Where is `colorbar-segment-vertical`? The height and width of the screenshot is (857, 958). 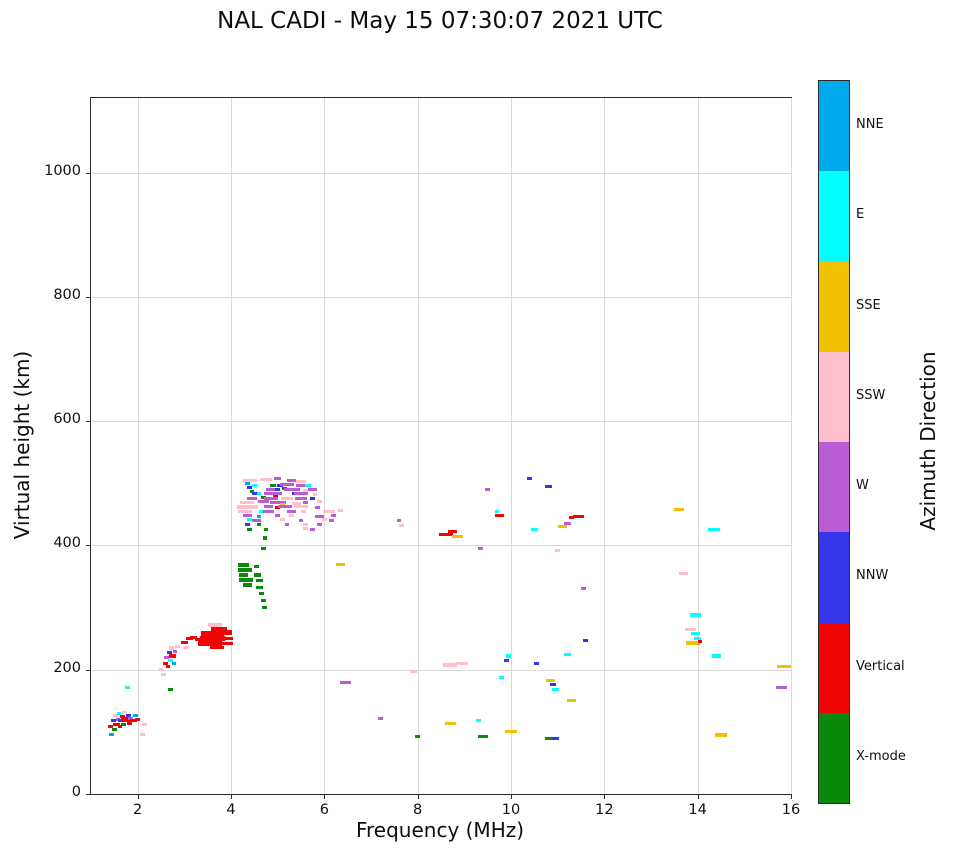 colorbar-segment-vertical is located at coordinates (834, 667).